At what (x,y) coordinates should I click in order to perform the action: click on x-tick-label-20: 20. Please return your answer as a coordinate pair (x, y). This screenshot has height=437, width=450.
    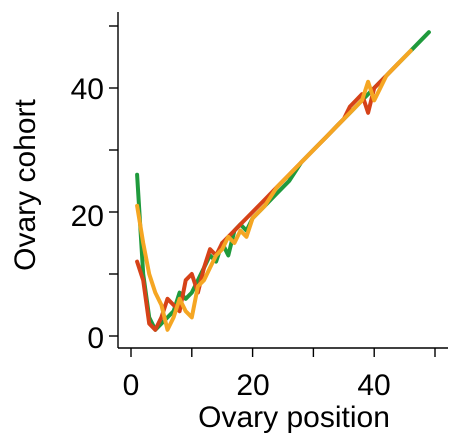
    Looking at the image, I should click on (252, 385).